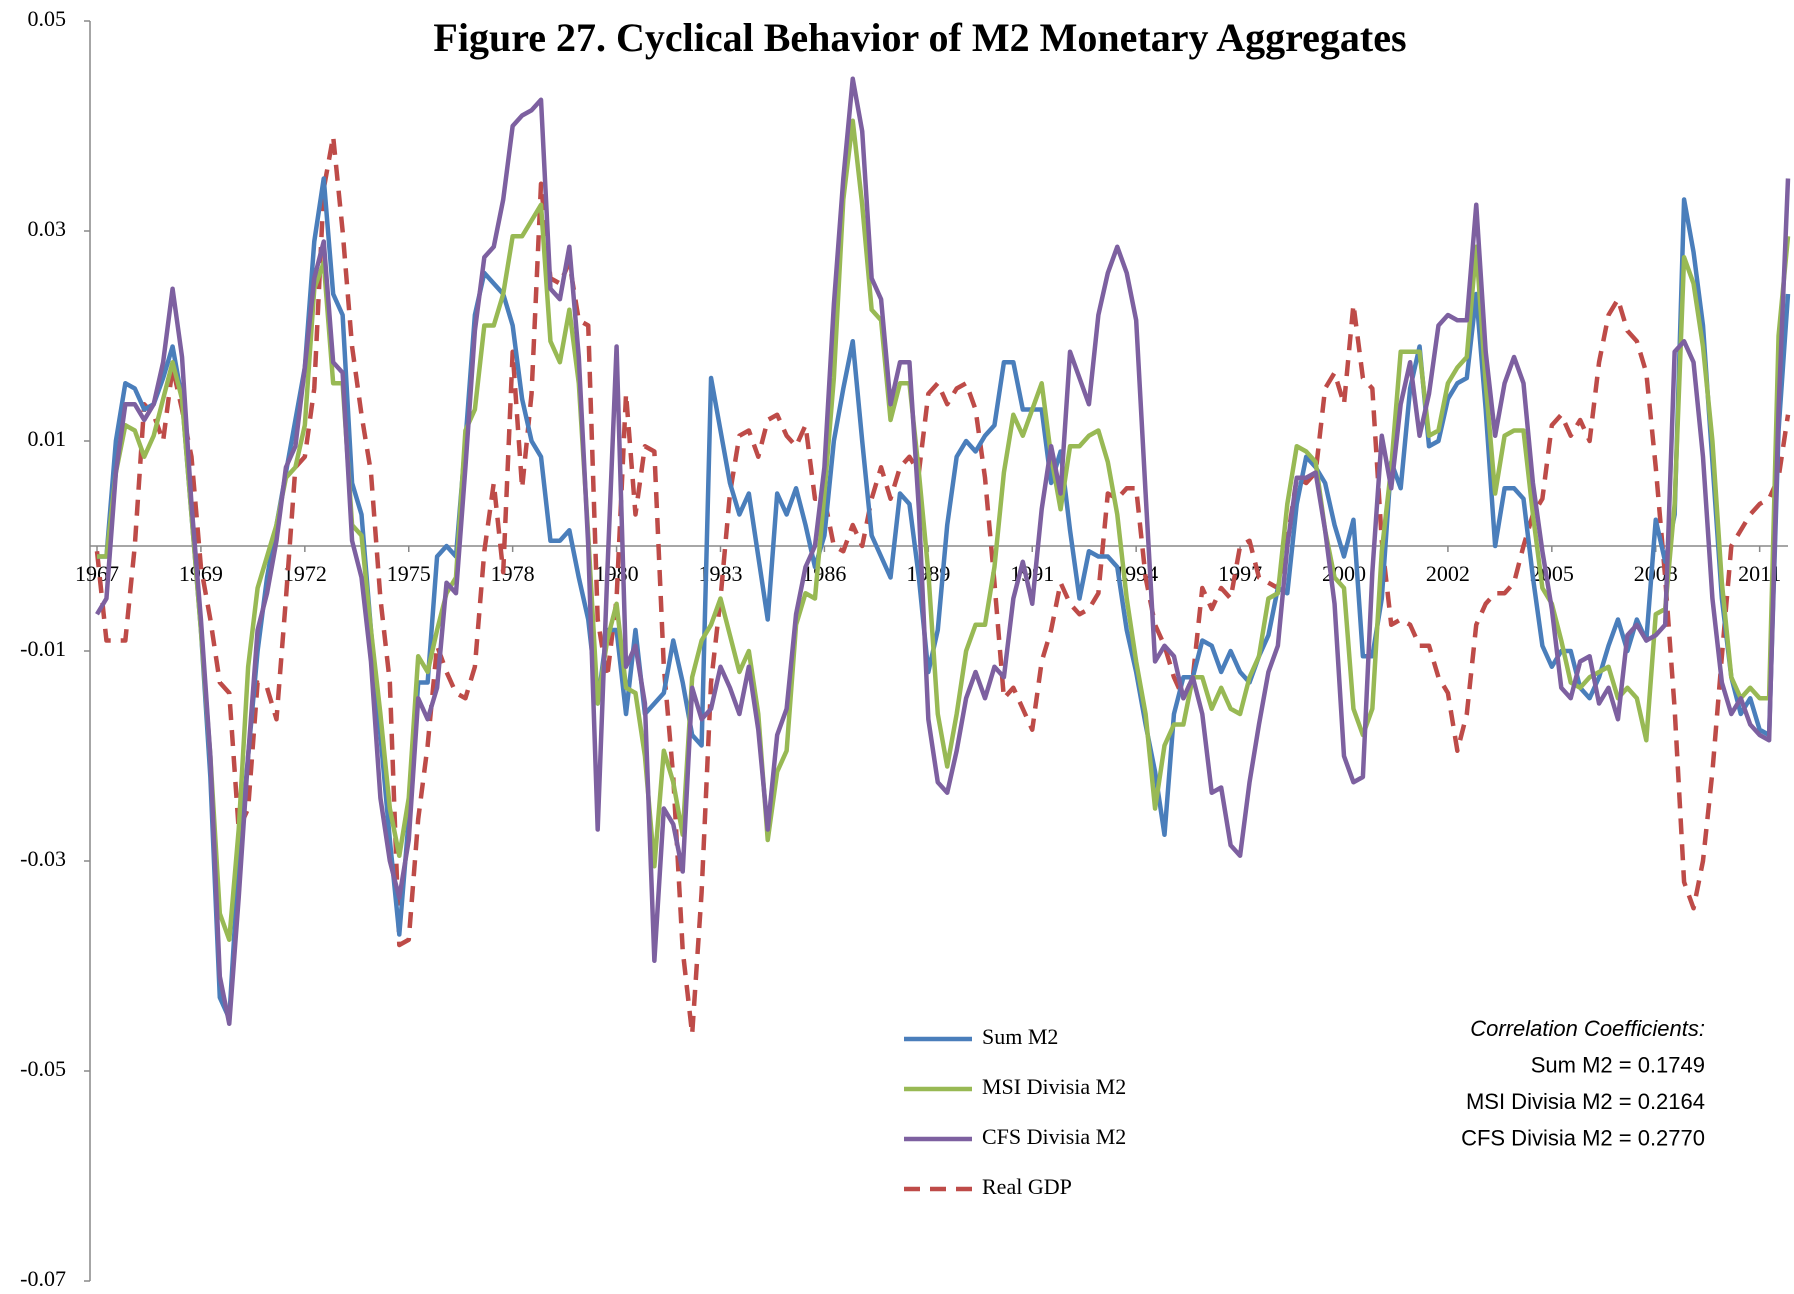 This screenshot has height=1294, width=1794. What do you see at coordinates (1054, 1086) in the screenshot?
I see `legend-label: MSI Divisia M2` at bounding box center [1054, 1086].